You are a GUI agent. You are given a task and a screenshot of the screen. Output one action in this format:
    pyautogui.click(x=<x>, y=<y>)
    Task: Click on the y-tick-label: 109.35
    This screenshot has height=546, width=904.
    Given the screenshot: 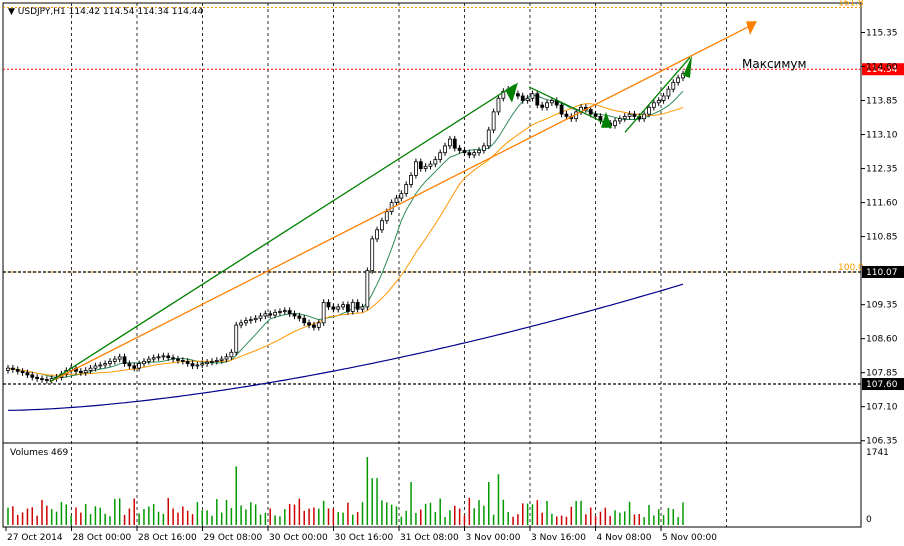 What is the action you would take?
    pyautogui.click(x=882, y=306)
    